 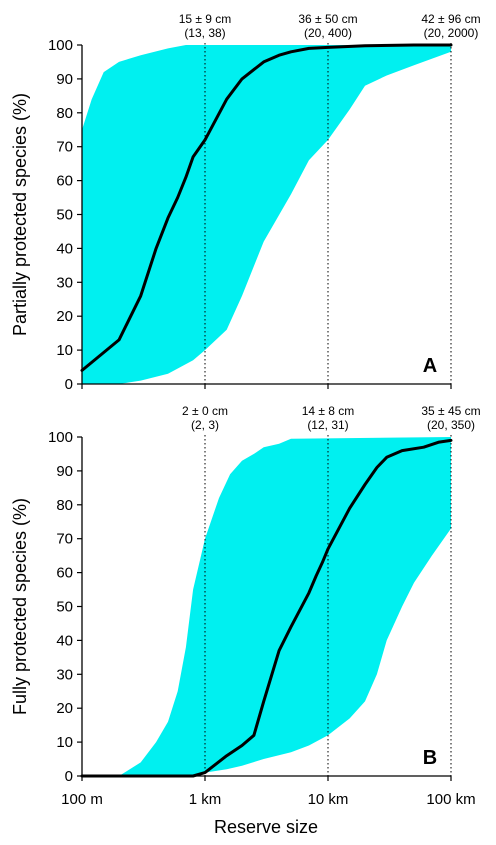 What do you see at coordinates (268, 799) in the screenshot?
I see `x-tick-labels: 100 m 1 km 10 km 100 km` at bounding box center [268, 799].